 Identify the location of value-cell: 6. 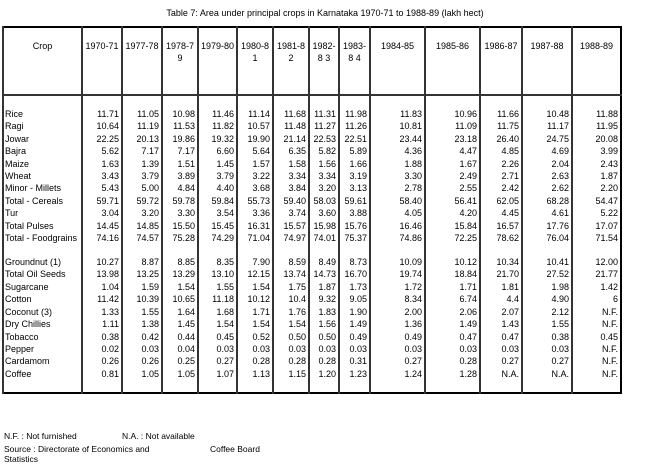
(596, 299).